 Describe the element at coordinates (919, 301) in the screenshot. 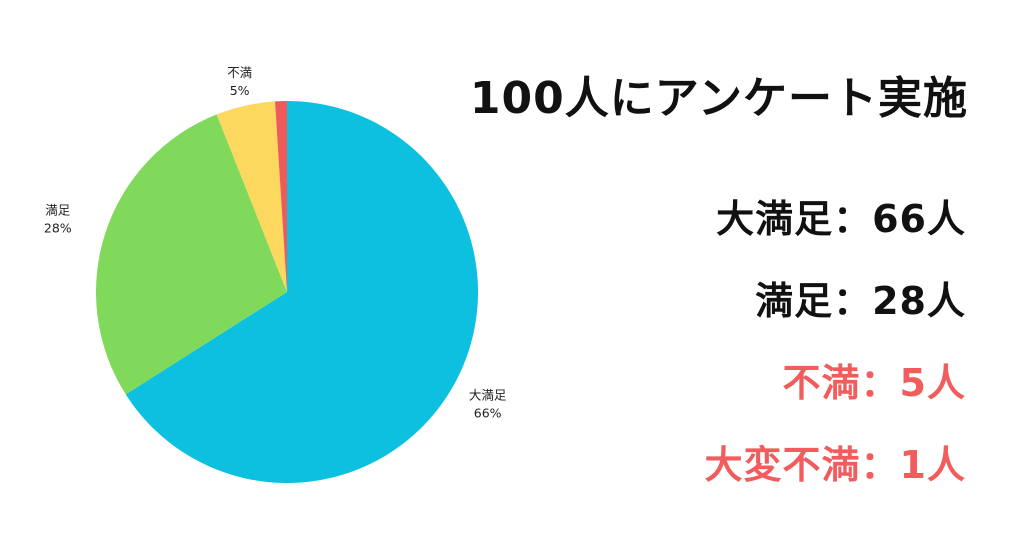

I see `stat-value: 28人` at that location.